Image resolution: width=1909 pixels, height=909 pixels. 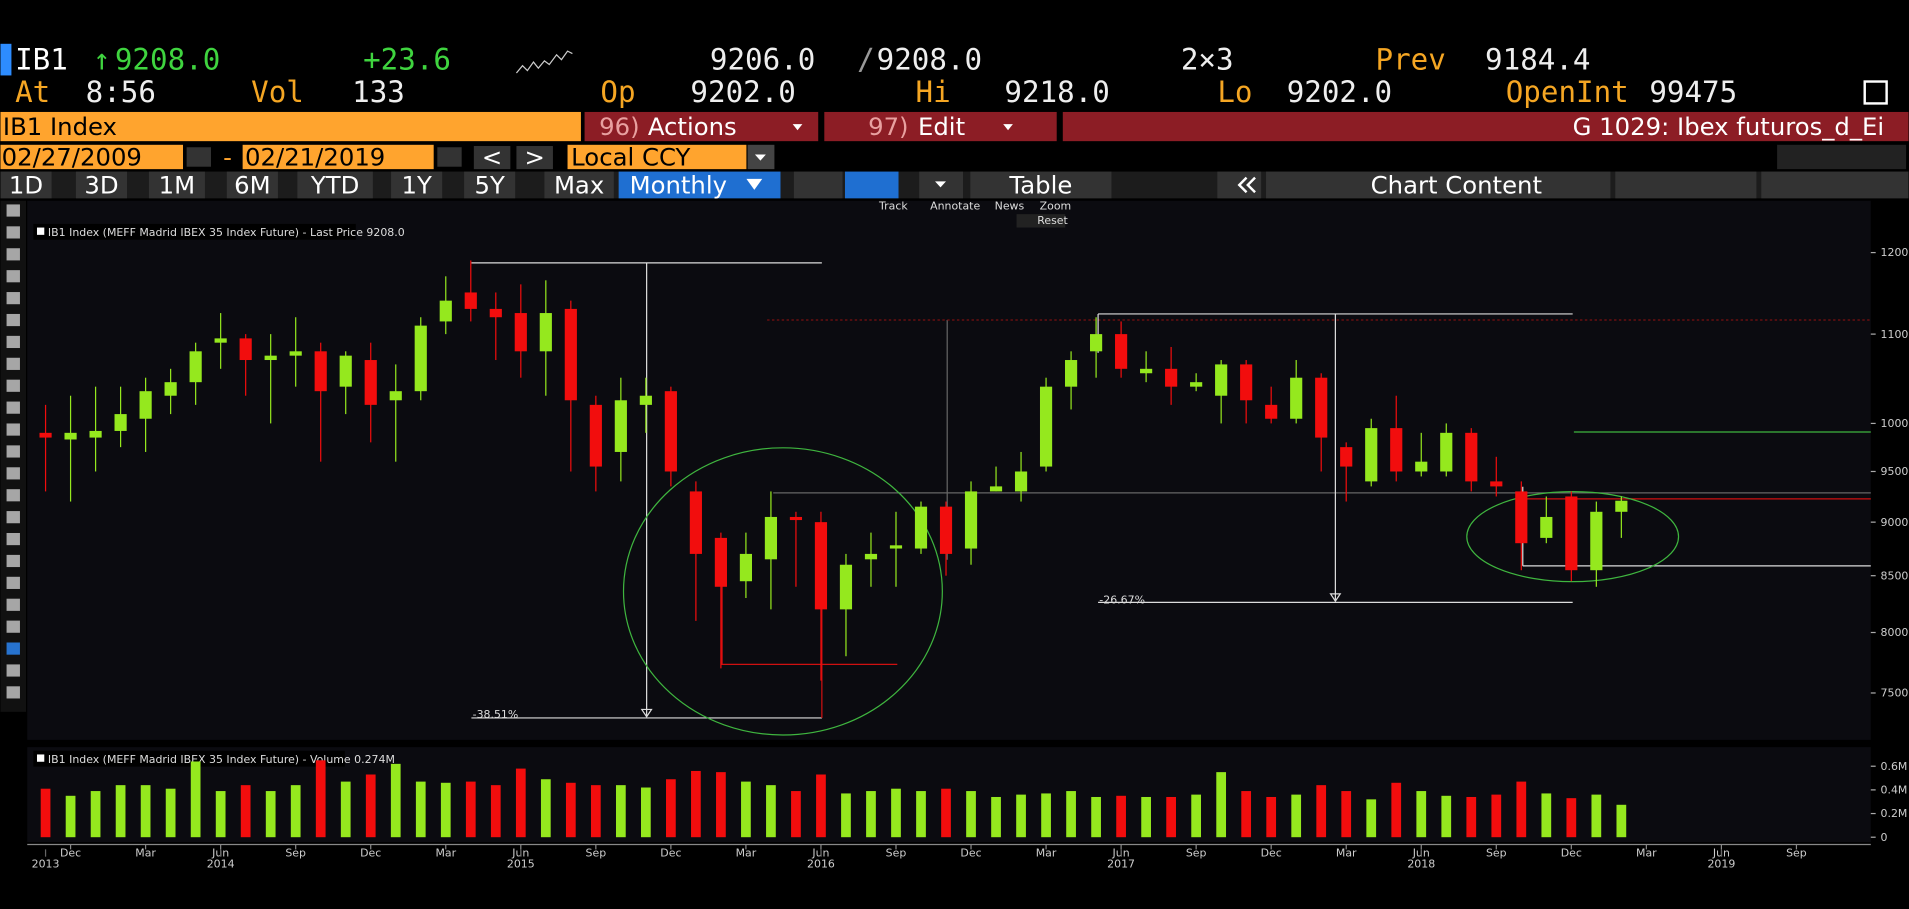 I want to click on chart-content-button, so click(x=1438, y=185).